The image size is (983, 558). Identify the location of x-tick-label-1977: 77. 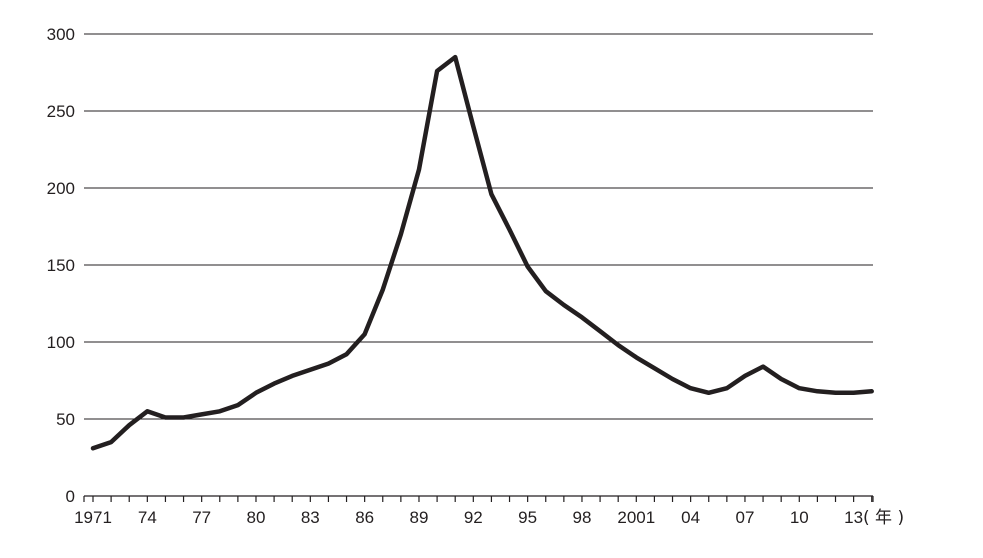
(201, 517).